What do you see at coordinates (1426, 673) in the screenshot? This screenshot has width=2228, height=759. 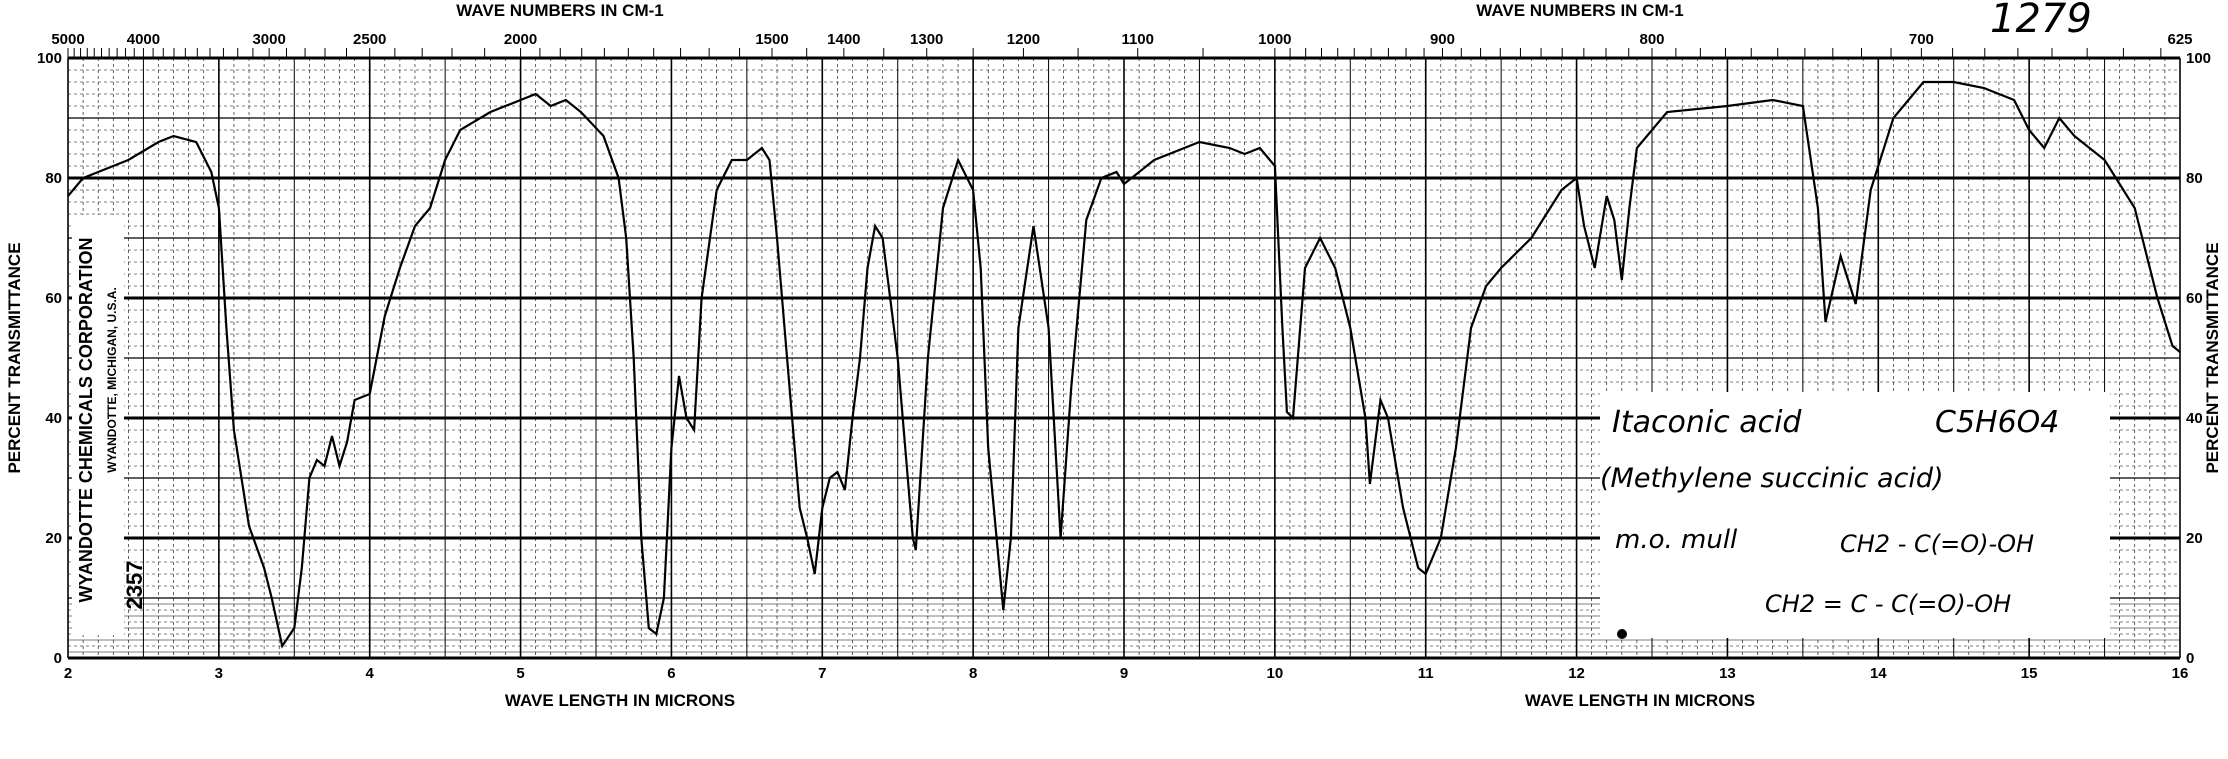 I see `x-tick-label: 11` at bounding box center [1426, 673].